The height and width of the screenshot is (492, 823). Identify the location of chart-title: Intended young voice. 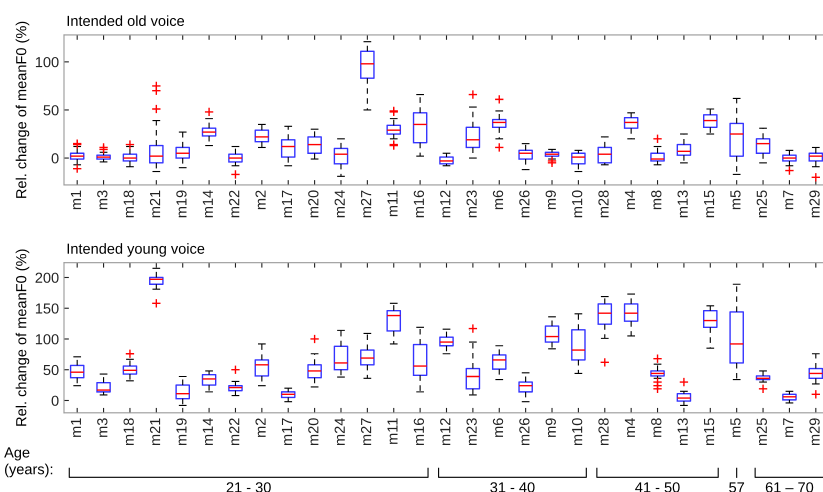
(136, 250).